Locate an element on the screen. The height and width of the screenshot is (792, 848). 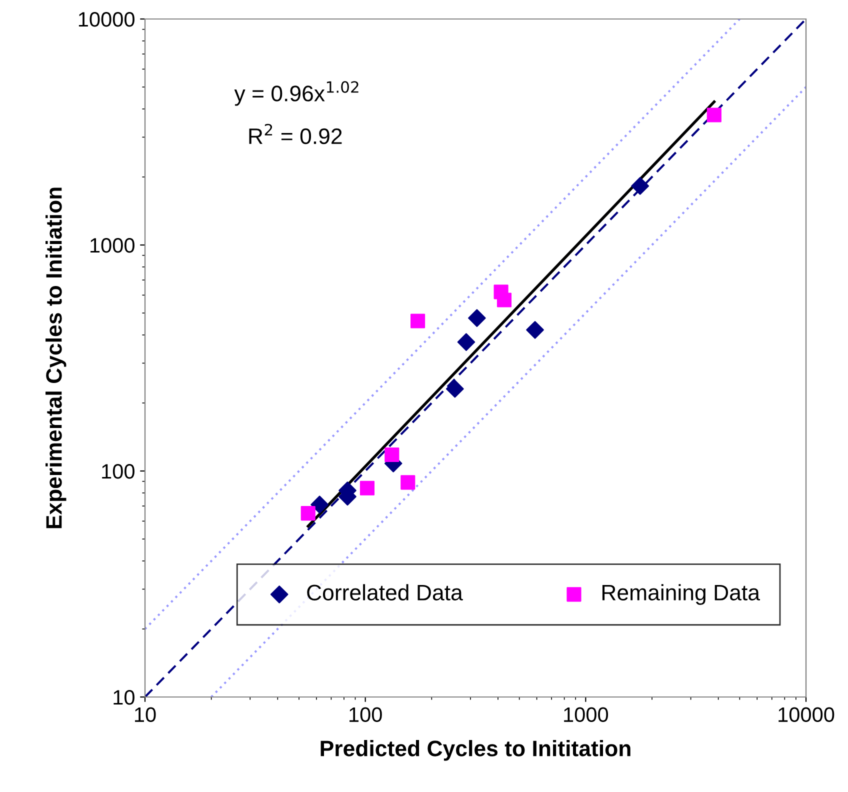
y-tick-label: 10 is located at coordinates (124, 697).